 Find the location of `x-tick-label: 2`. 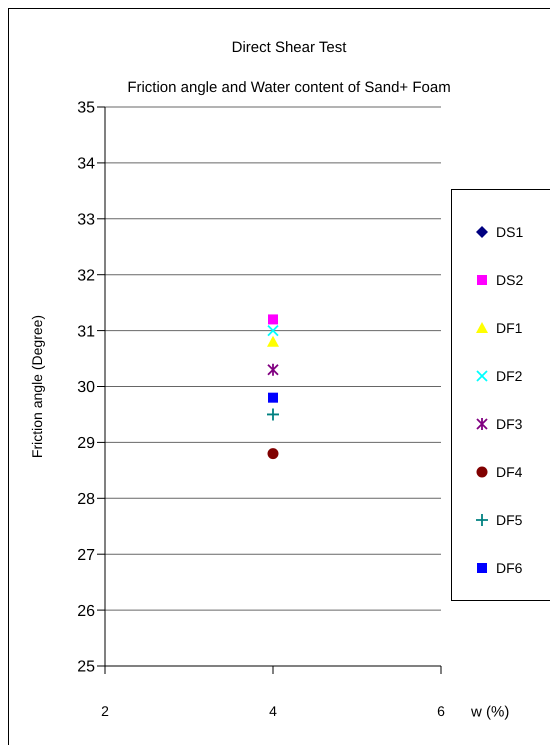

x-tick-label: 2 is located at coordinates (105, 710).